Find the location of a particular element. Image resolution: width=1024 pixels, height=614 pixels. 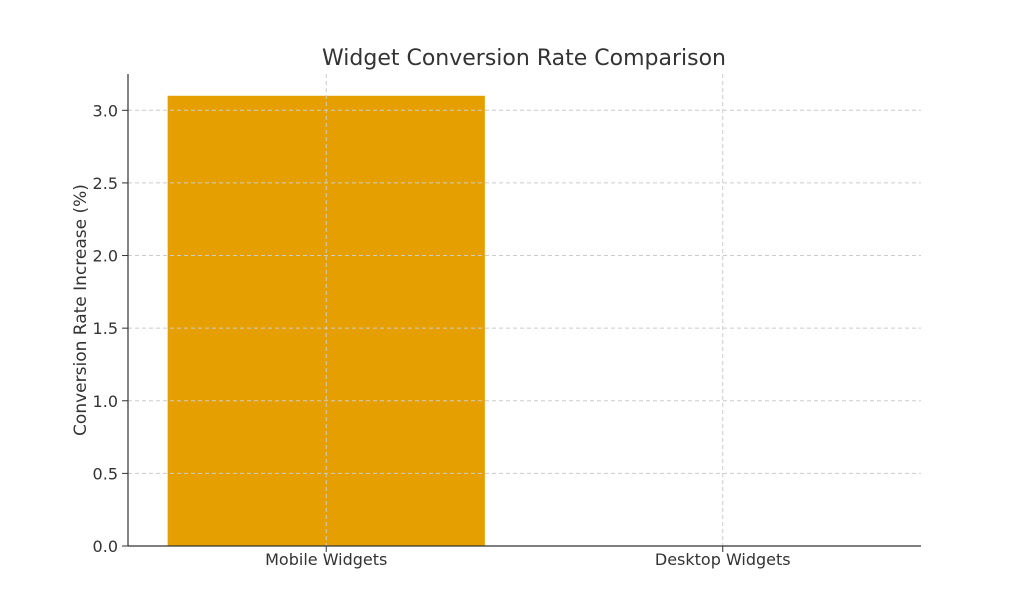

y-axis-label: Conversion Rate Increase (%) is located at coordinates (81, 310).